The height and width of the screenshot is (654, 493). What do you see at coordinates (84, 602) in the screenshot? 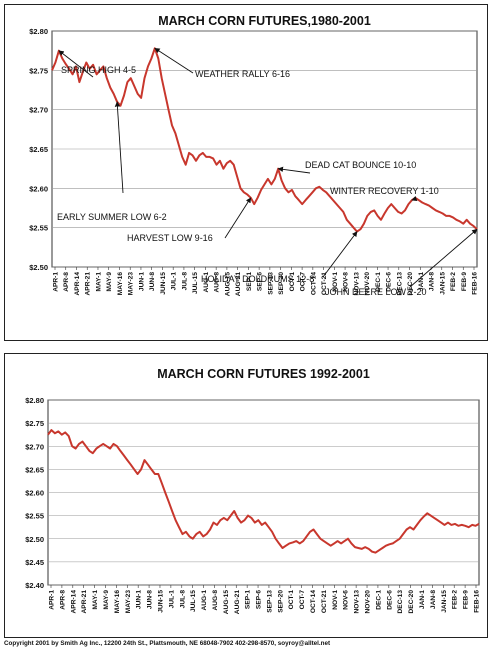
I see `x-tick-label: APR-21` at bounding box center [84, 602].